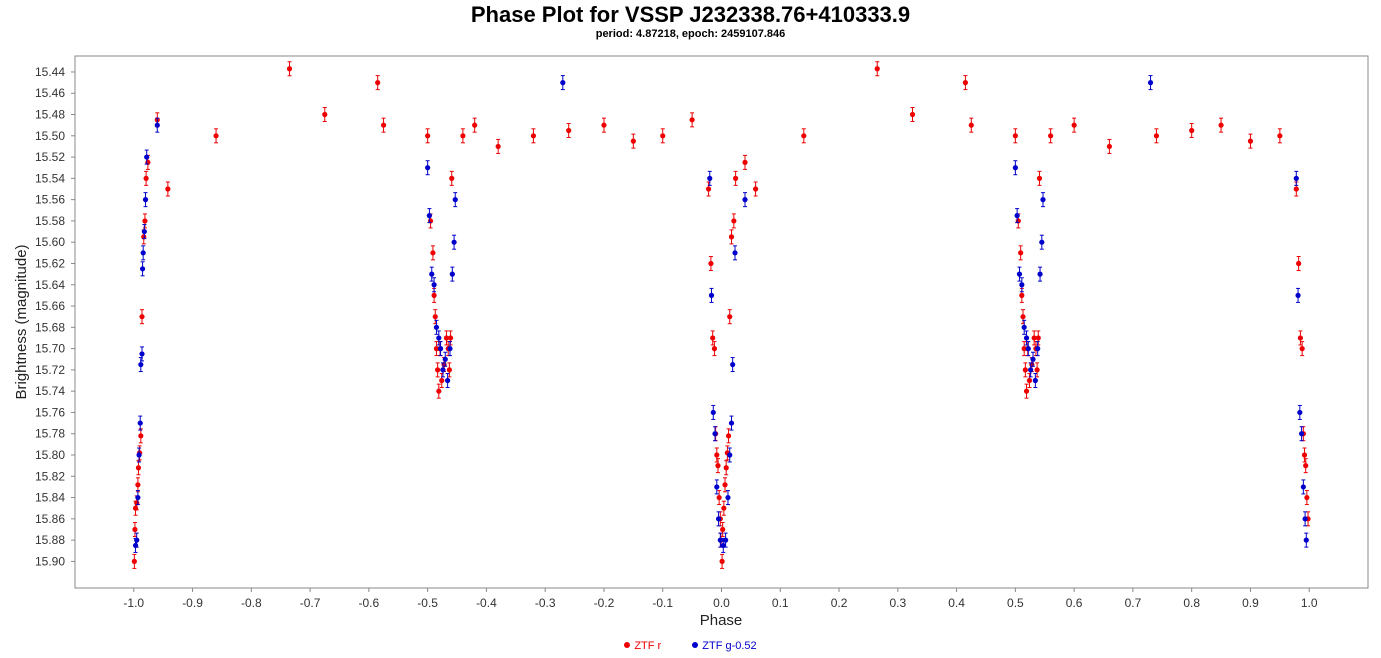  Describe the element at coordinates (50, 115) in the screenshot. I see `y-tick-label: 15.48` at that location.